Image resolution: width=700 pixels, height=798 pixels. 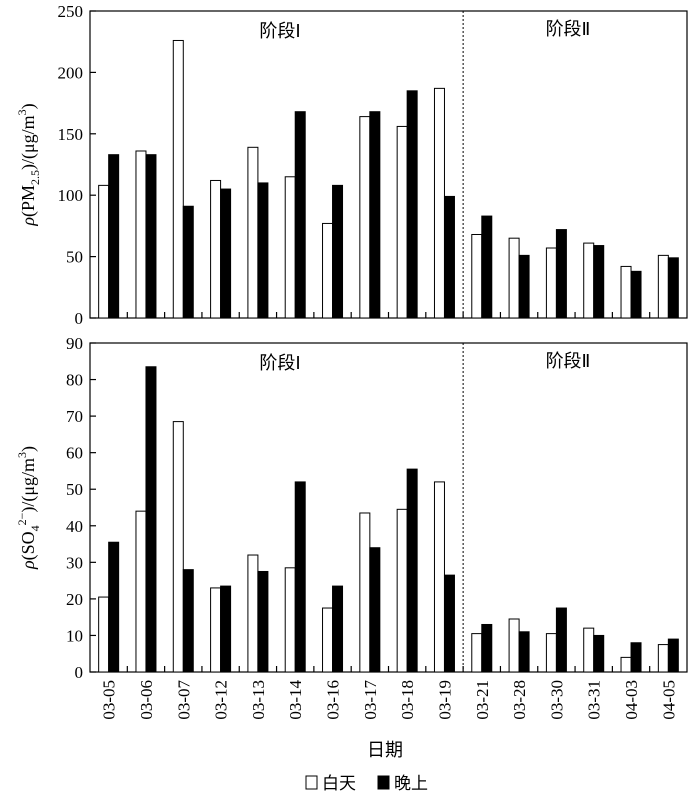 What do you see at coordinates (385, 750) in the screenshot?
I see `x-axis-label: 日期` at bounding box center [385, 750].